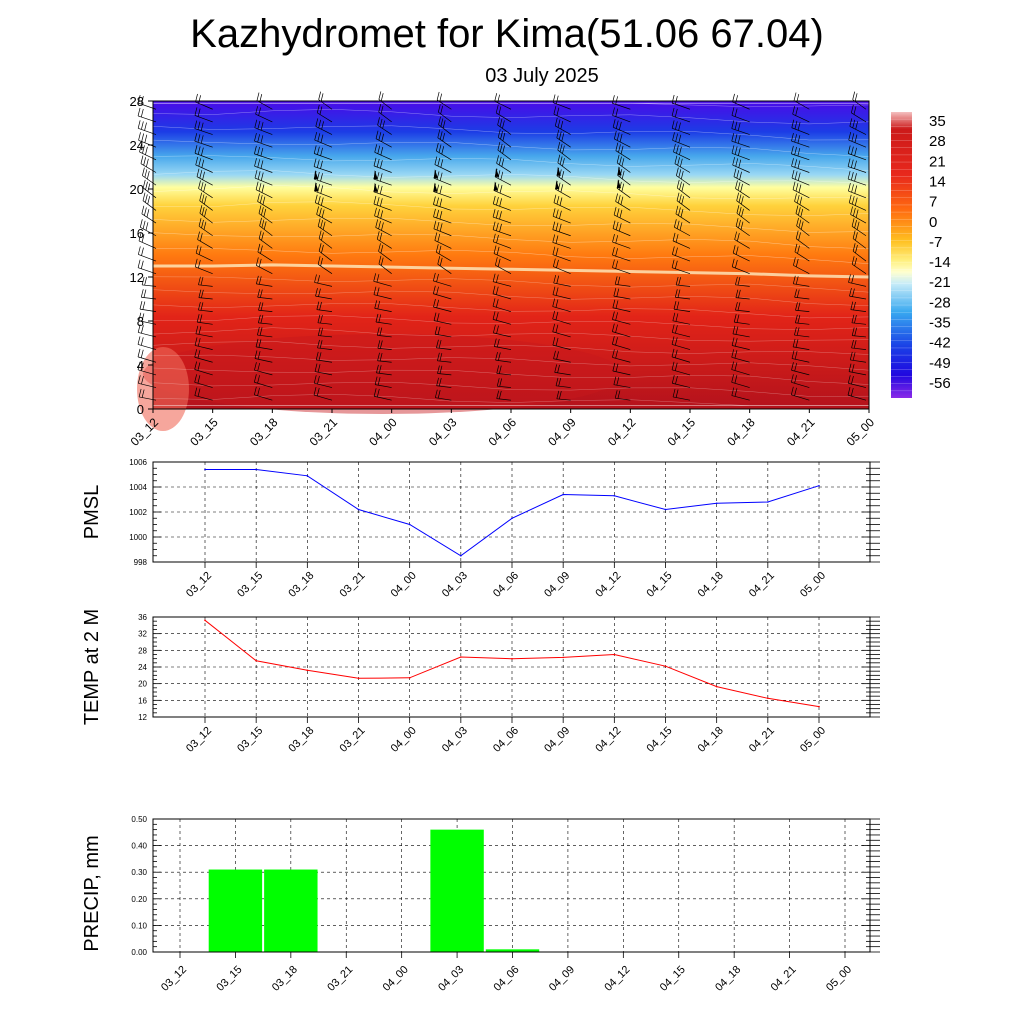 The height and width of the screenshot is (1024, 1024). I want to click on y-tick-label: 4, so click(140, 365).